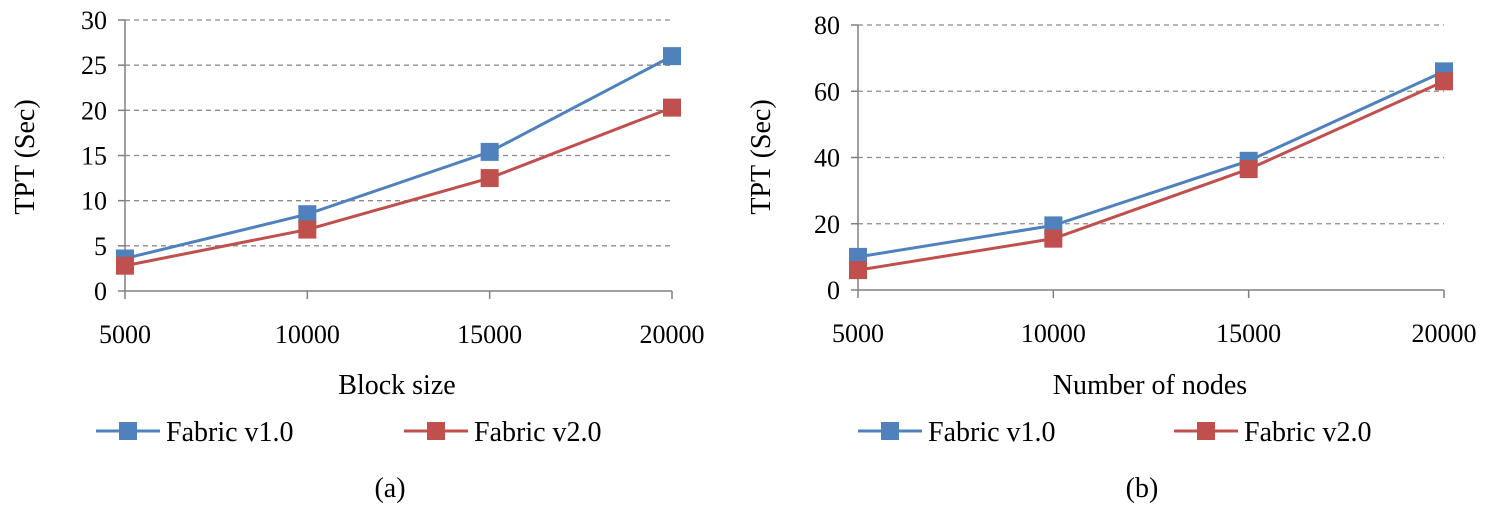  I want to click on chart-a-y-tick-label: 25, so click(94, 65).